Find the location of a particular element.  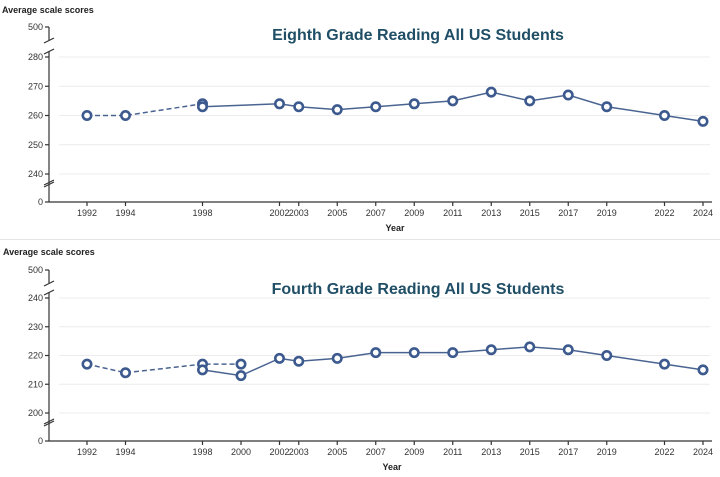

y-tick-label: 220 is located at coordinates (35, 356).